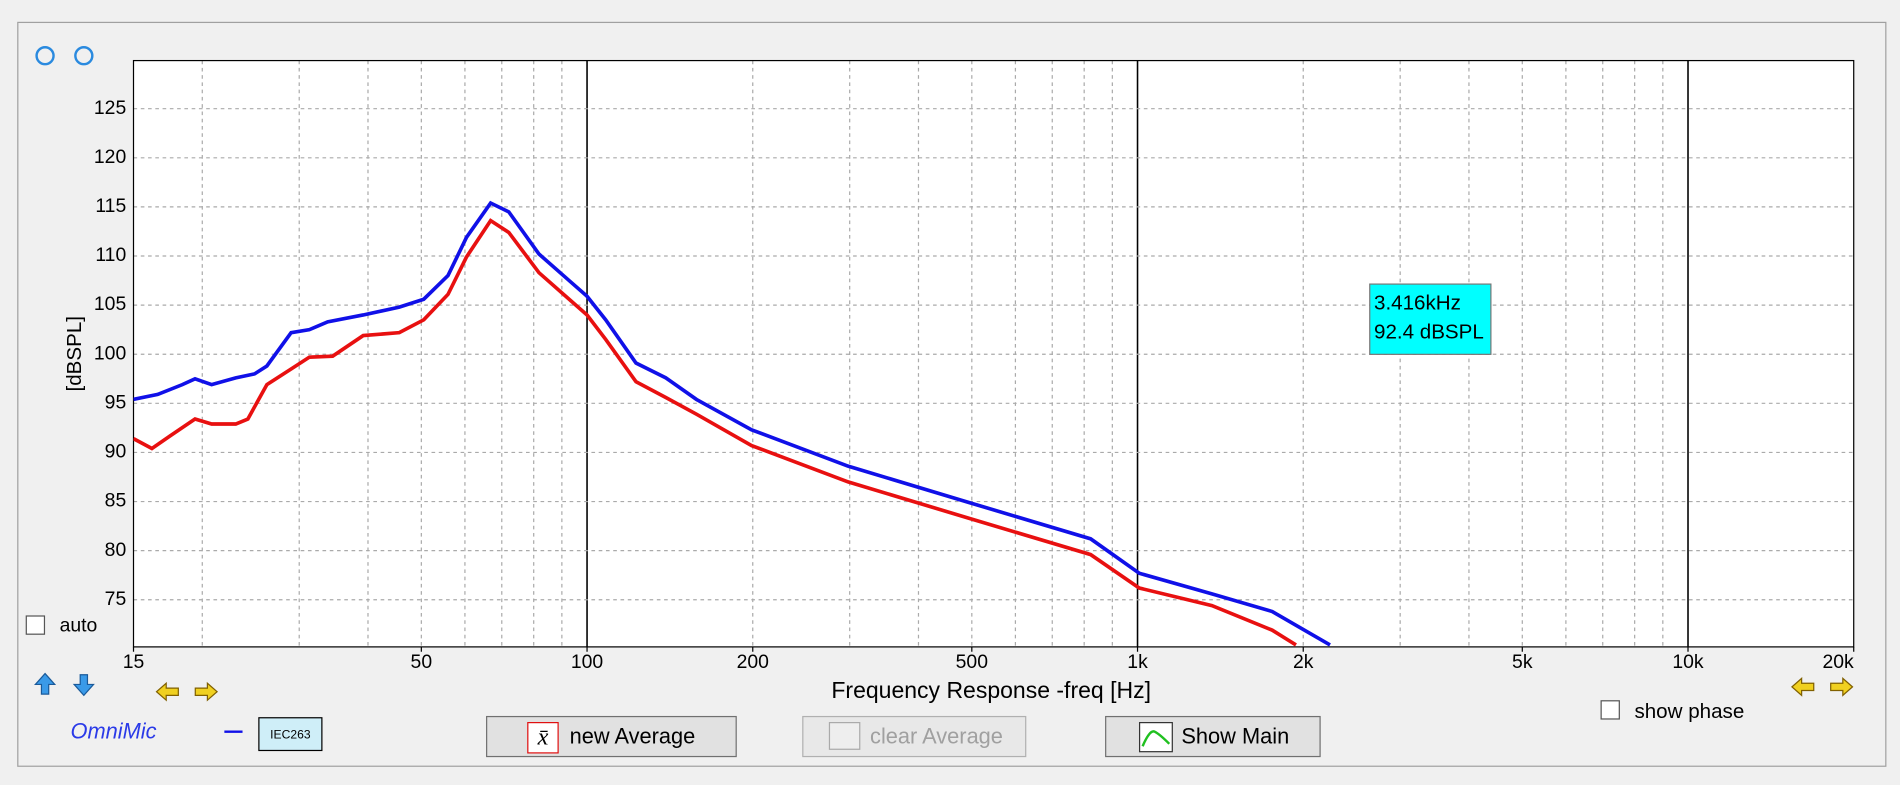  I want to click on mic-name: OmniMic, so click(114, 731).